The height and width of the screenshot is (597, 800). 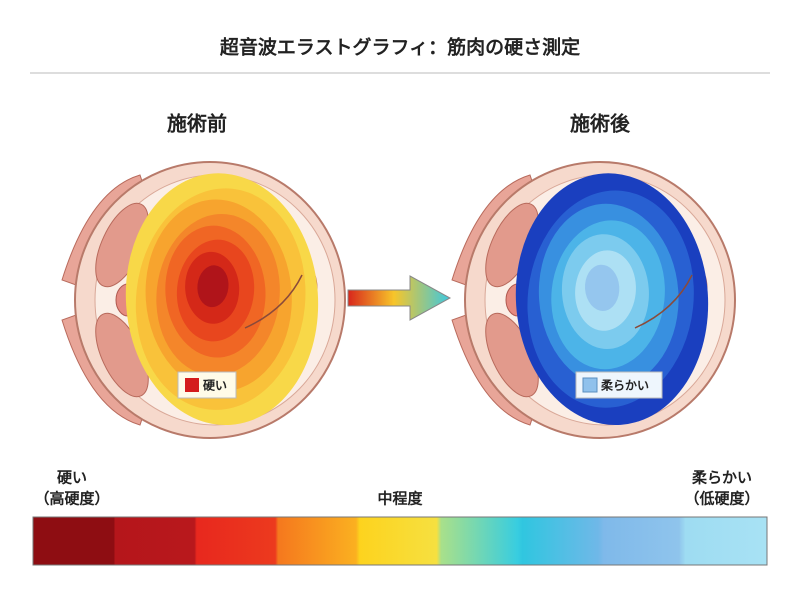 I want to click on panel-label: 施術前, so click(x=197, y=124).